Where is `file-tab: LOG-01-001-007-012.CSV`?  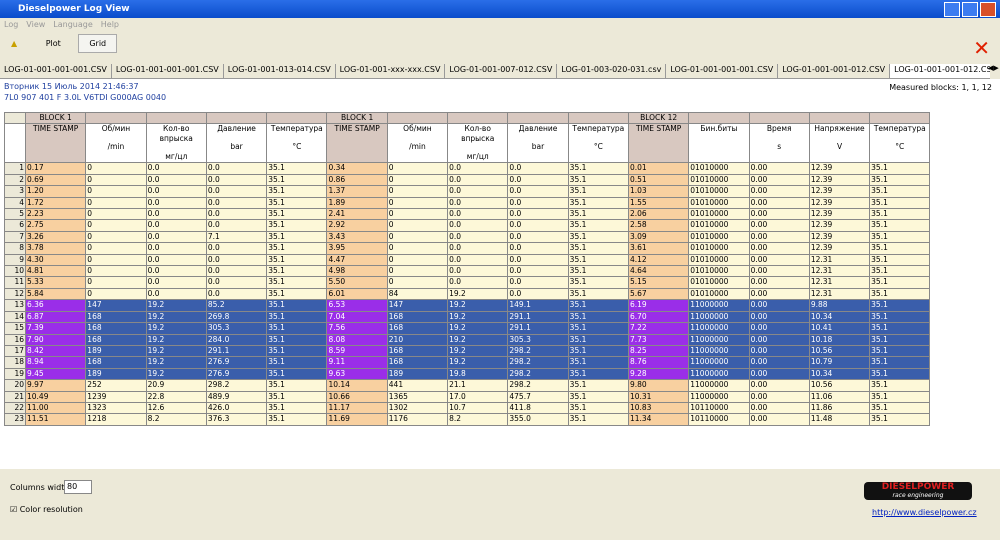 file-tab: LOG-01-001-007-012.CSV is located at coordinates (501, 71).